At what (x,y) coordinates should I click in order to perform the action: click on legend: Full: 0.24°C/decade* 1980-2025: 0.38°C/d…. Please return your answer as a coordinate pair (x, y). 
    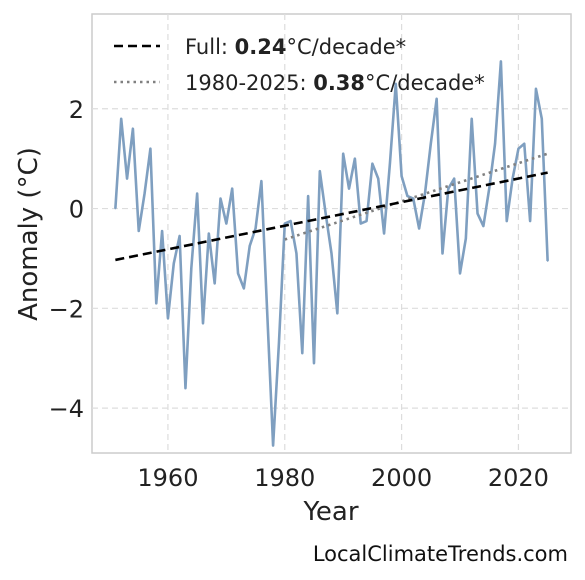
    Looking at the image, I should click on (299, 65).